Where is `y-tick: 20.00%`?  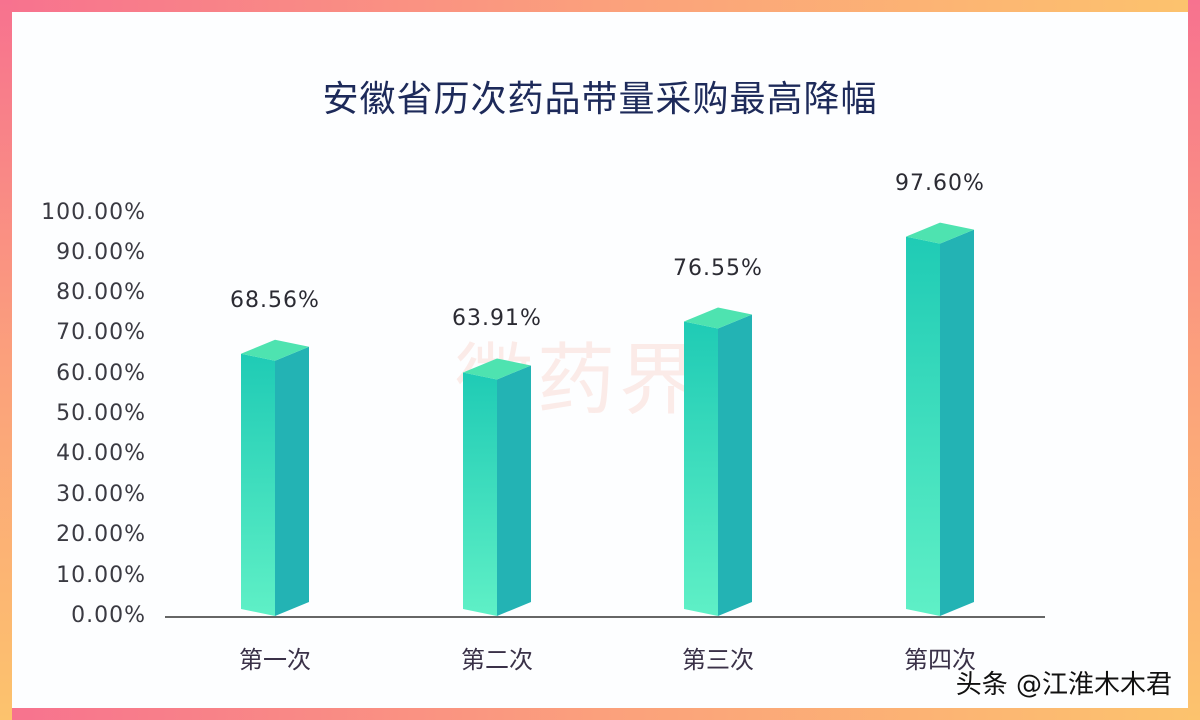 y-tick: 20.00% is located at coordinates (101, 534).